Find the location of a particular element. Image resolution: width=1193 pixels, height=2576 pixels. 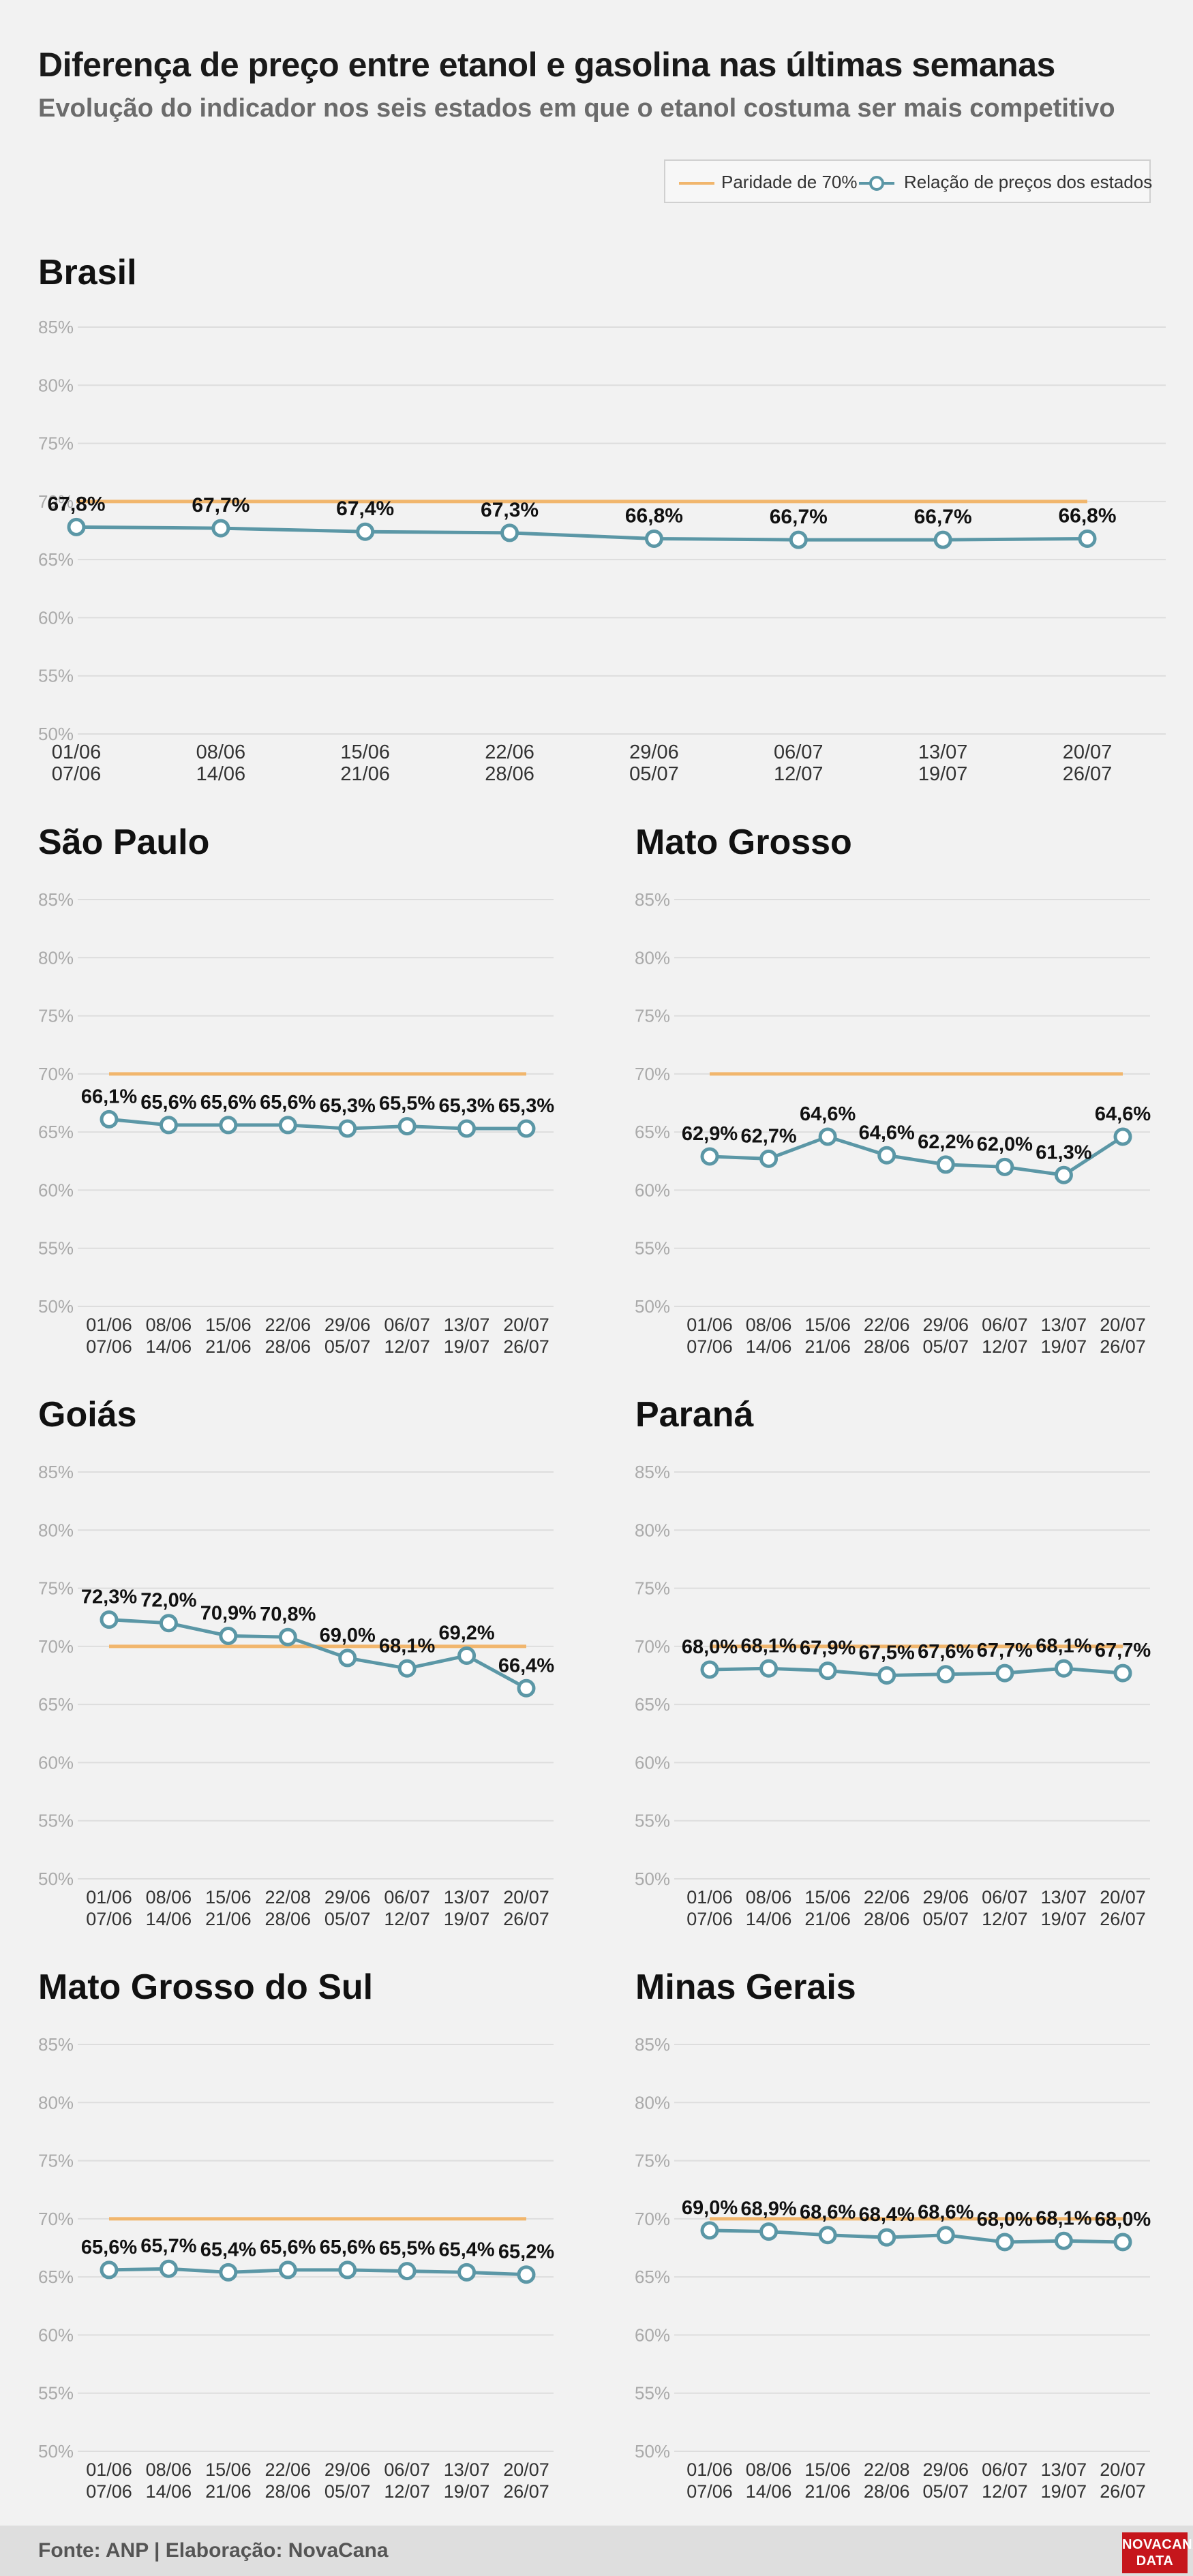

data-label: 72,3% is located at coordinates (109, 1597).